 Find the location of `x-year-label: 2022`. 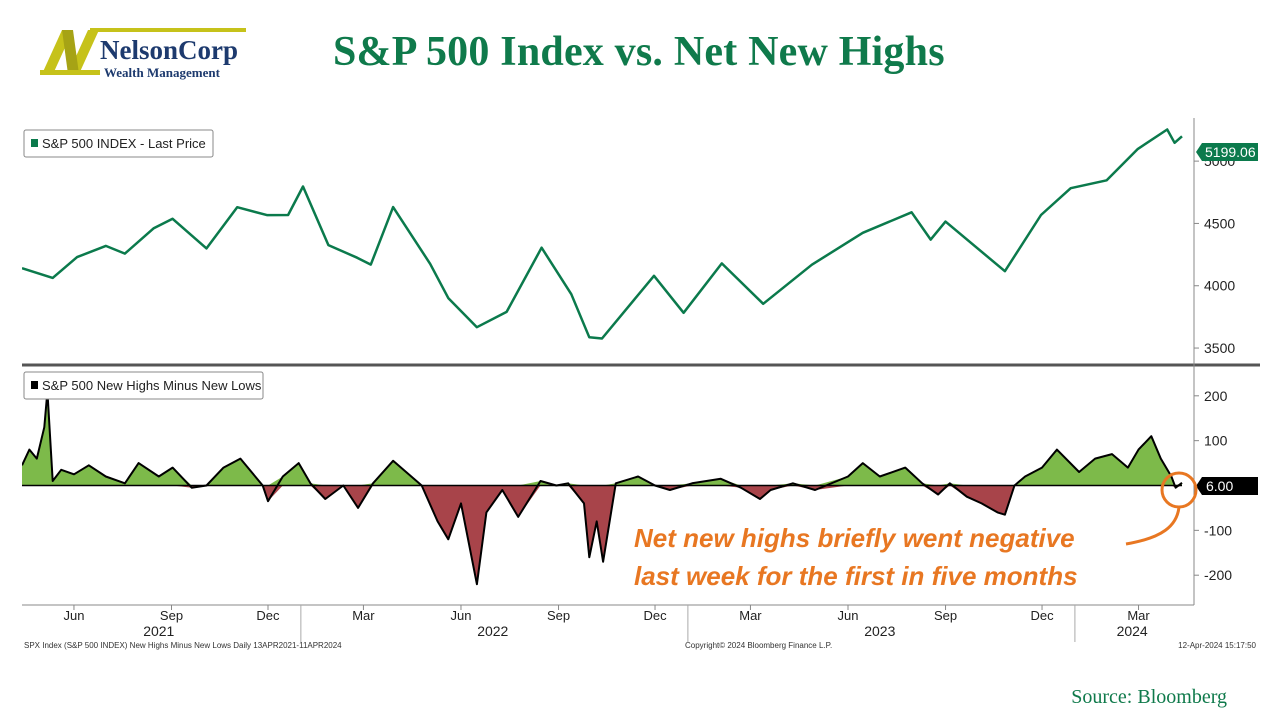

x-year-label: 2022 is located at coordinates (492, 631).